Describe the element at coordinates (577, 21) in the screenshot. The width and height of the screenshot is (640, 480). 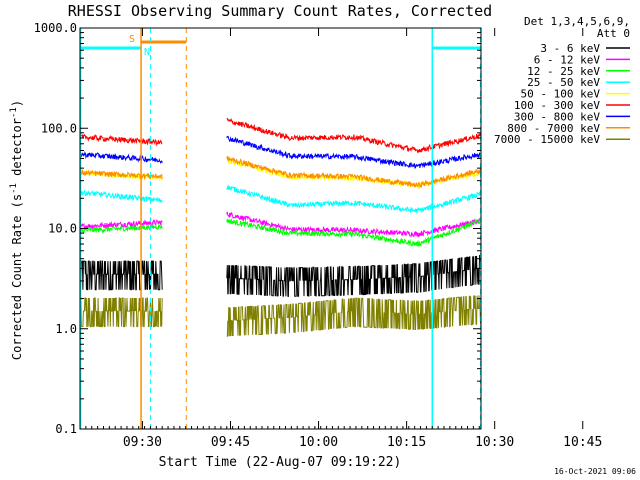
I see `legend-header-line-1: Det 1,3,4,5,6,9,` at that location.